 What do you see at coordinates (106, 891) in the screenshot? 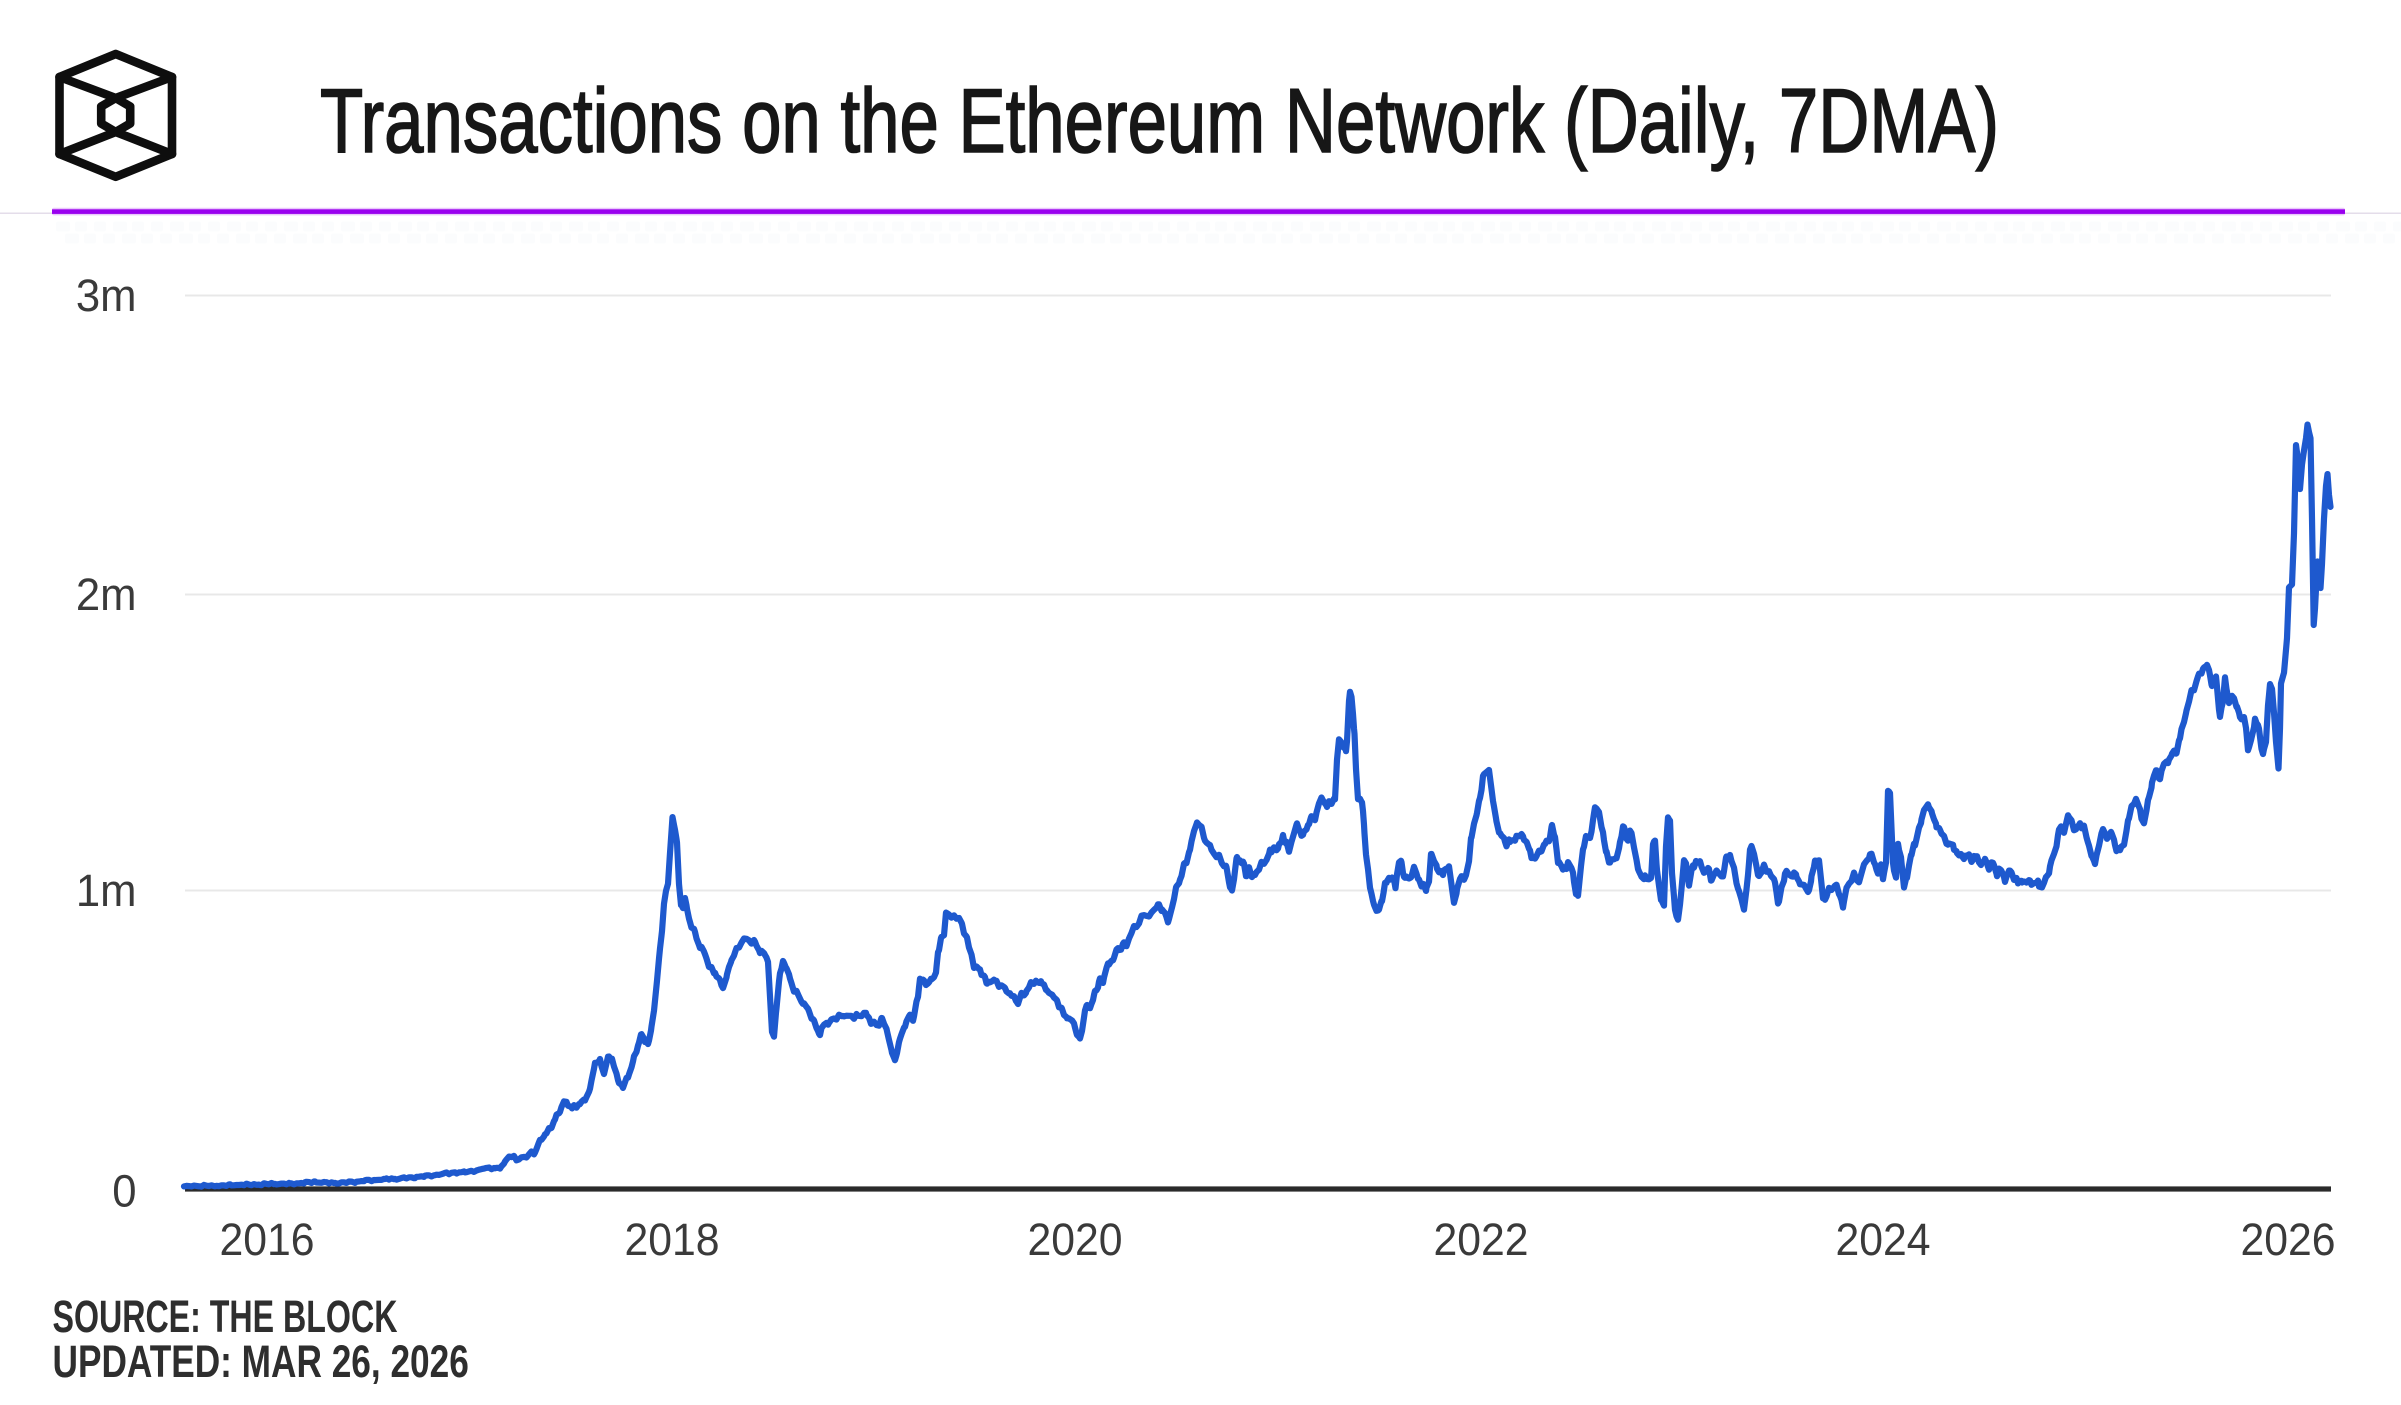
I see `svg-text: 1m` at bounding box center [106, 891].